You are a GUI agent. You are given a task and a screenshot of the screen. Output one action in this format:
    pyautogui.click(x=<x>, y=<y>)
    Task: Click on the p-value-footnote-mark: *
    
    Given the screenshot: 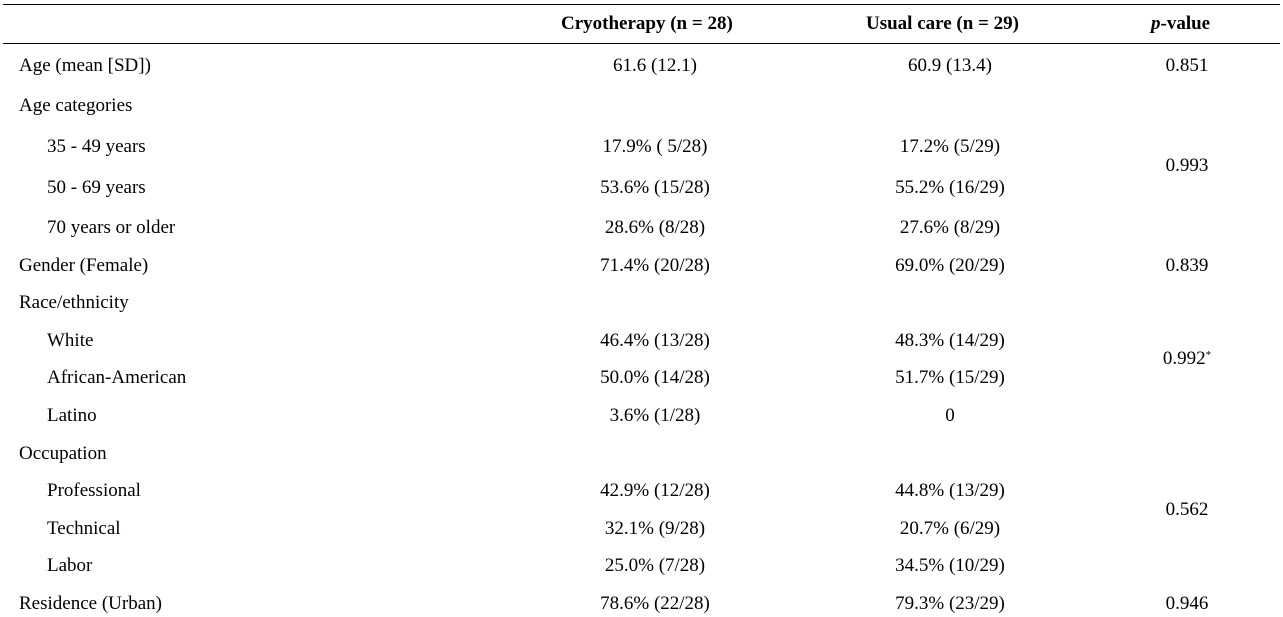 What is the action you would take?
    pyautogui.click(x=1208, y=355)
    